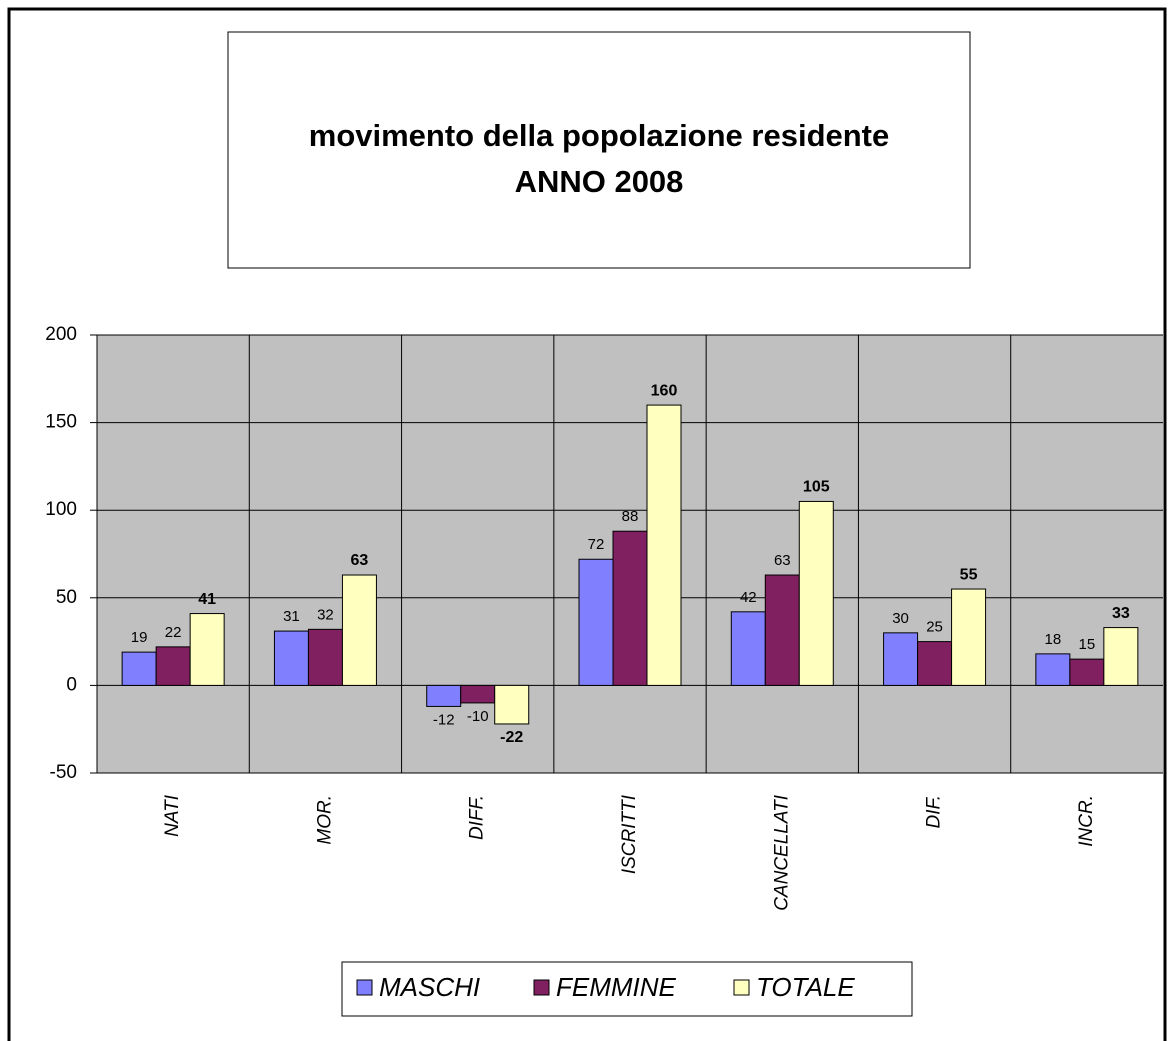  I want to click on value-label: 19, so click(139, 637).